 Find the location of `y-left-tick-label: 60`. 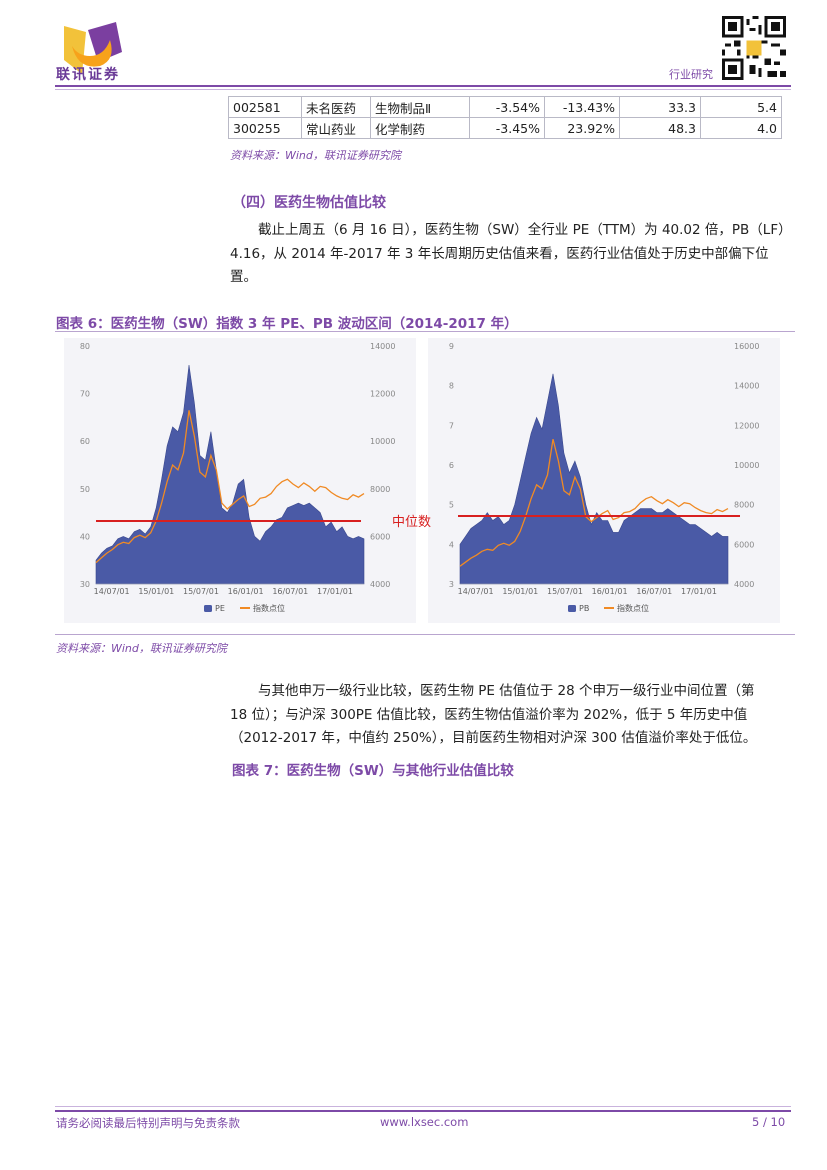

y-left-tick-label: 60 is located at coordinates (85, 441).